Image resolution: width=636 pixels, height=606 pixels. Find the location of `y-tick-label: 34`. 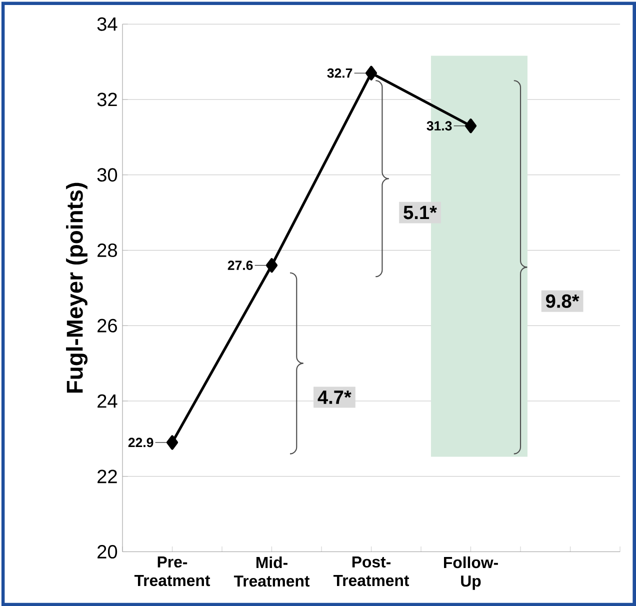

y-tick-label: 34 is located at coordinates (107, 24).